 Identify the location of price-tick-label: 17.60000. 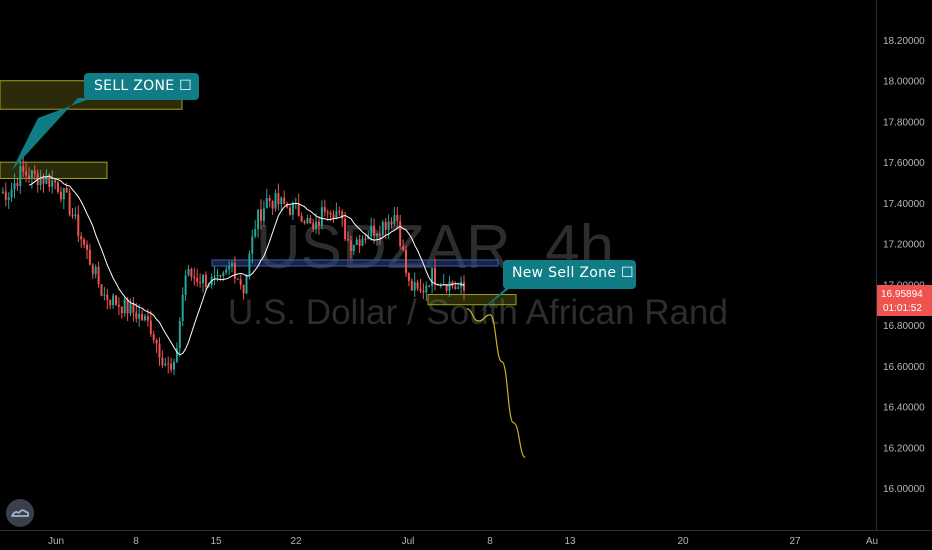
(904, 163).